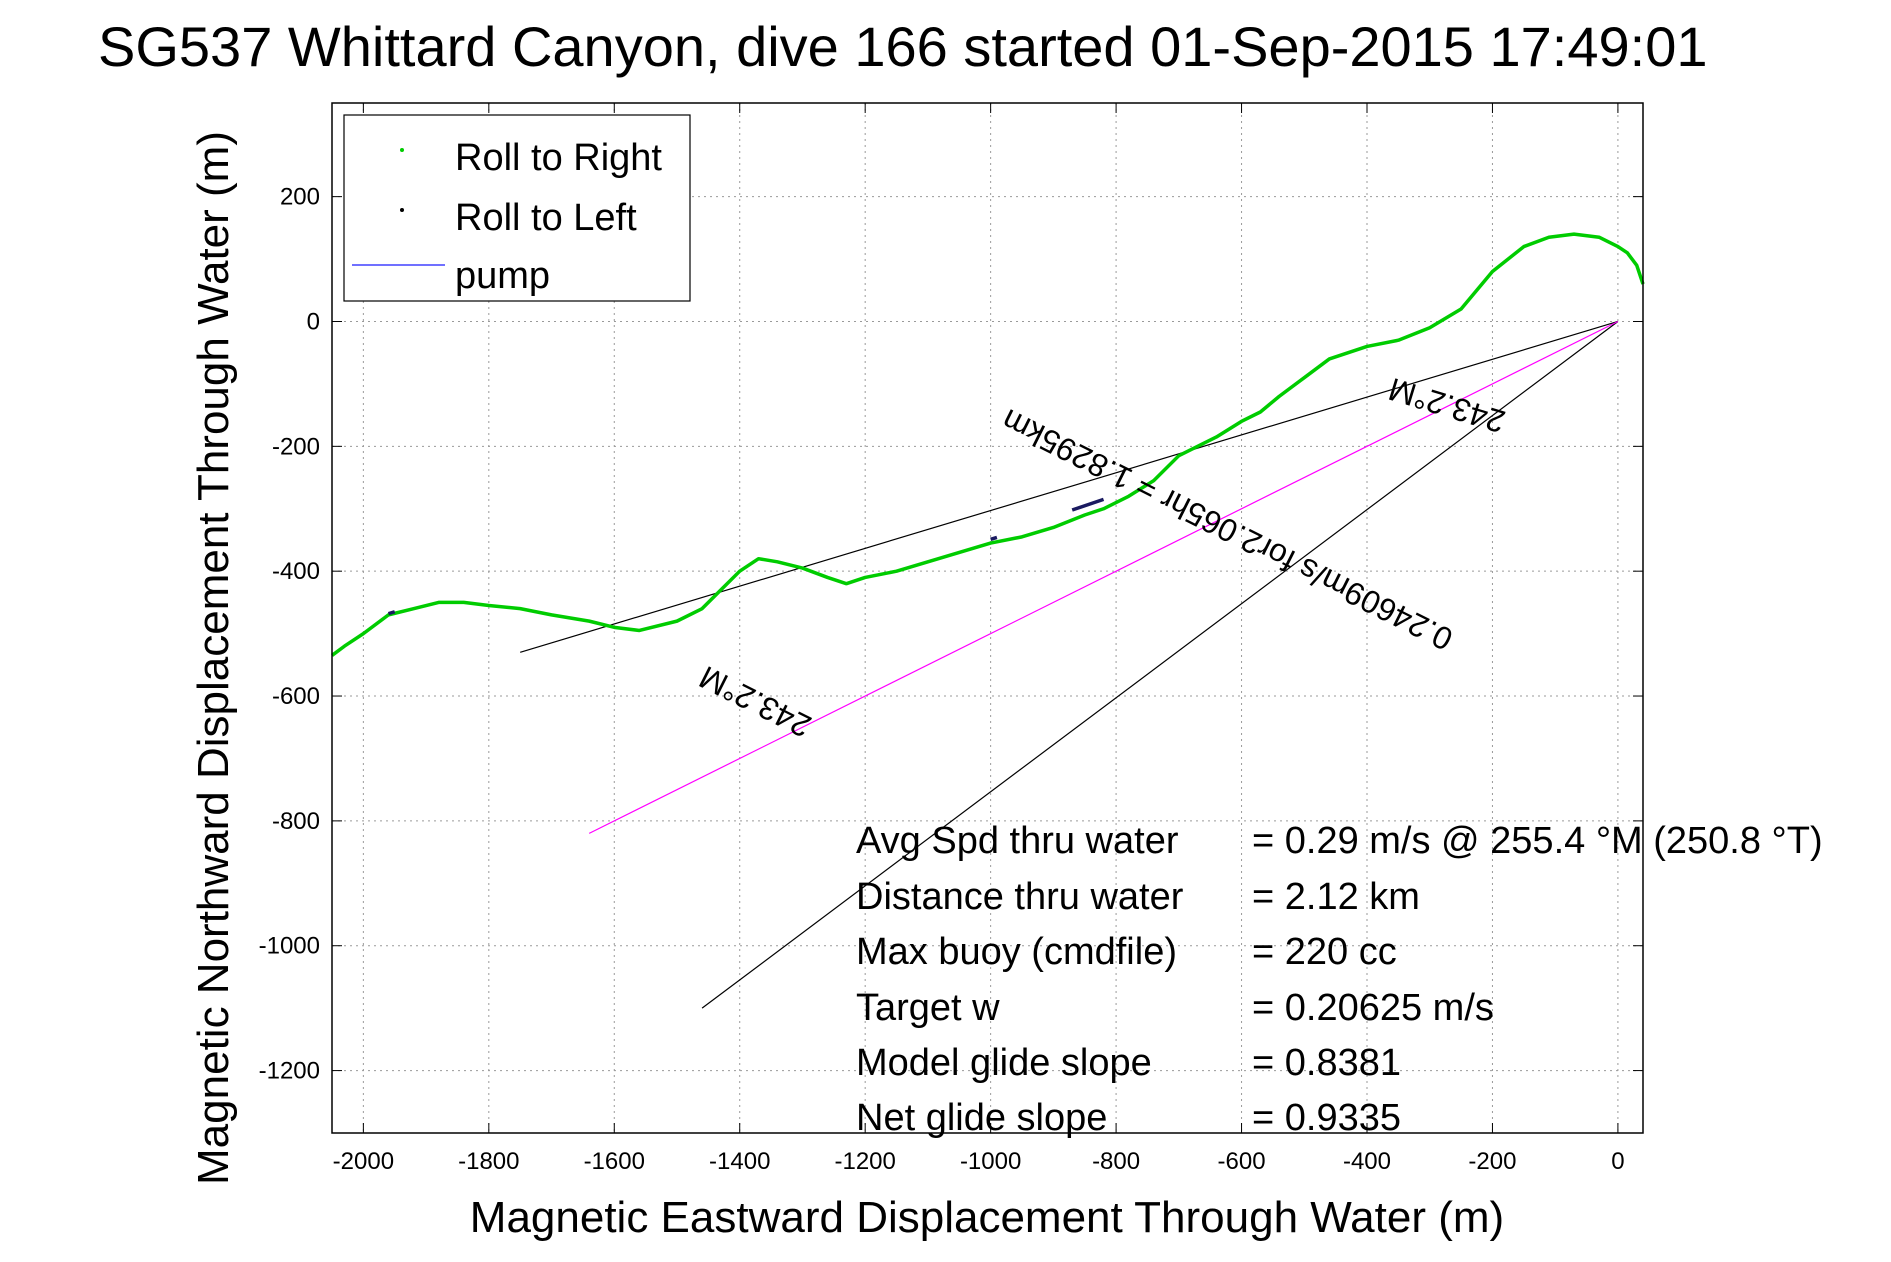  Describe the element at coordinates (928, 1008) in the screenshot. I see `stat-label-target-w: Target w` at that location.